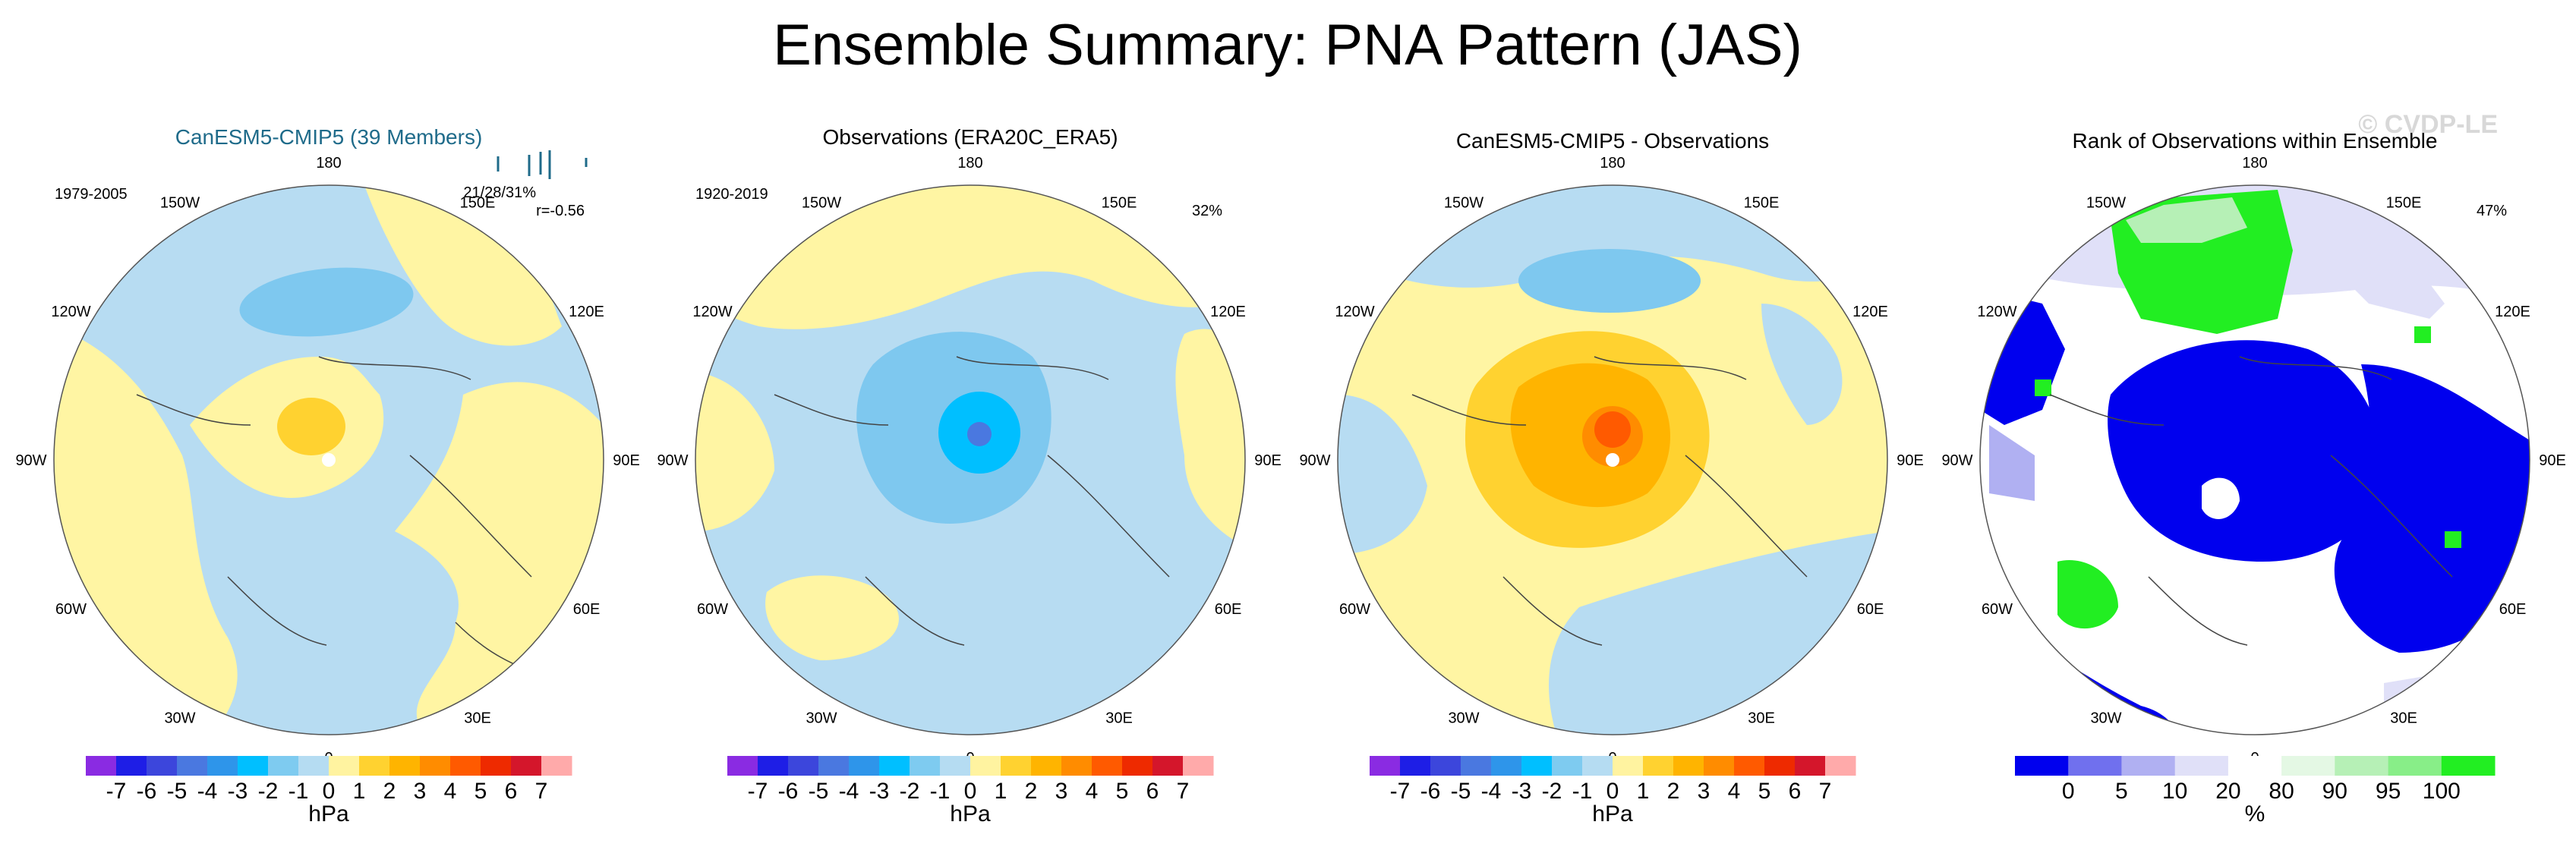 The image size is (2576, 847). I want to click on colorbar-tick: -6, so click(788, 791).